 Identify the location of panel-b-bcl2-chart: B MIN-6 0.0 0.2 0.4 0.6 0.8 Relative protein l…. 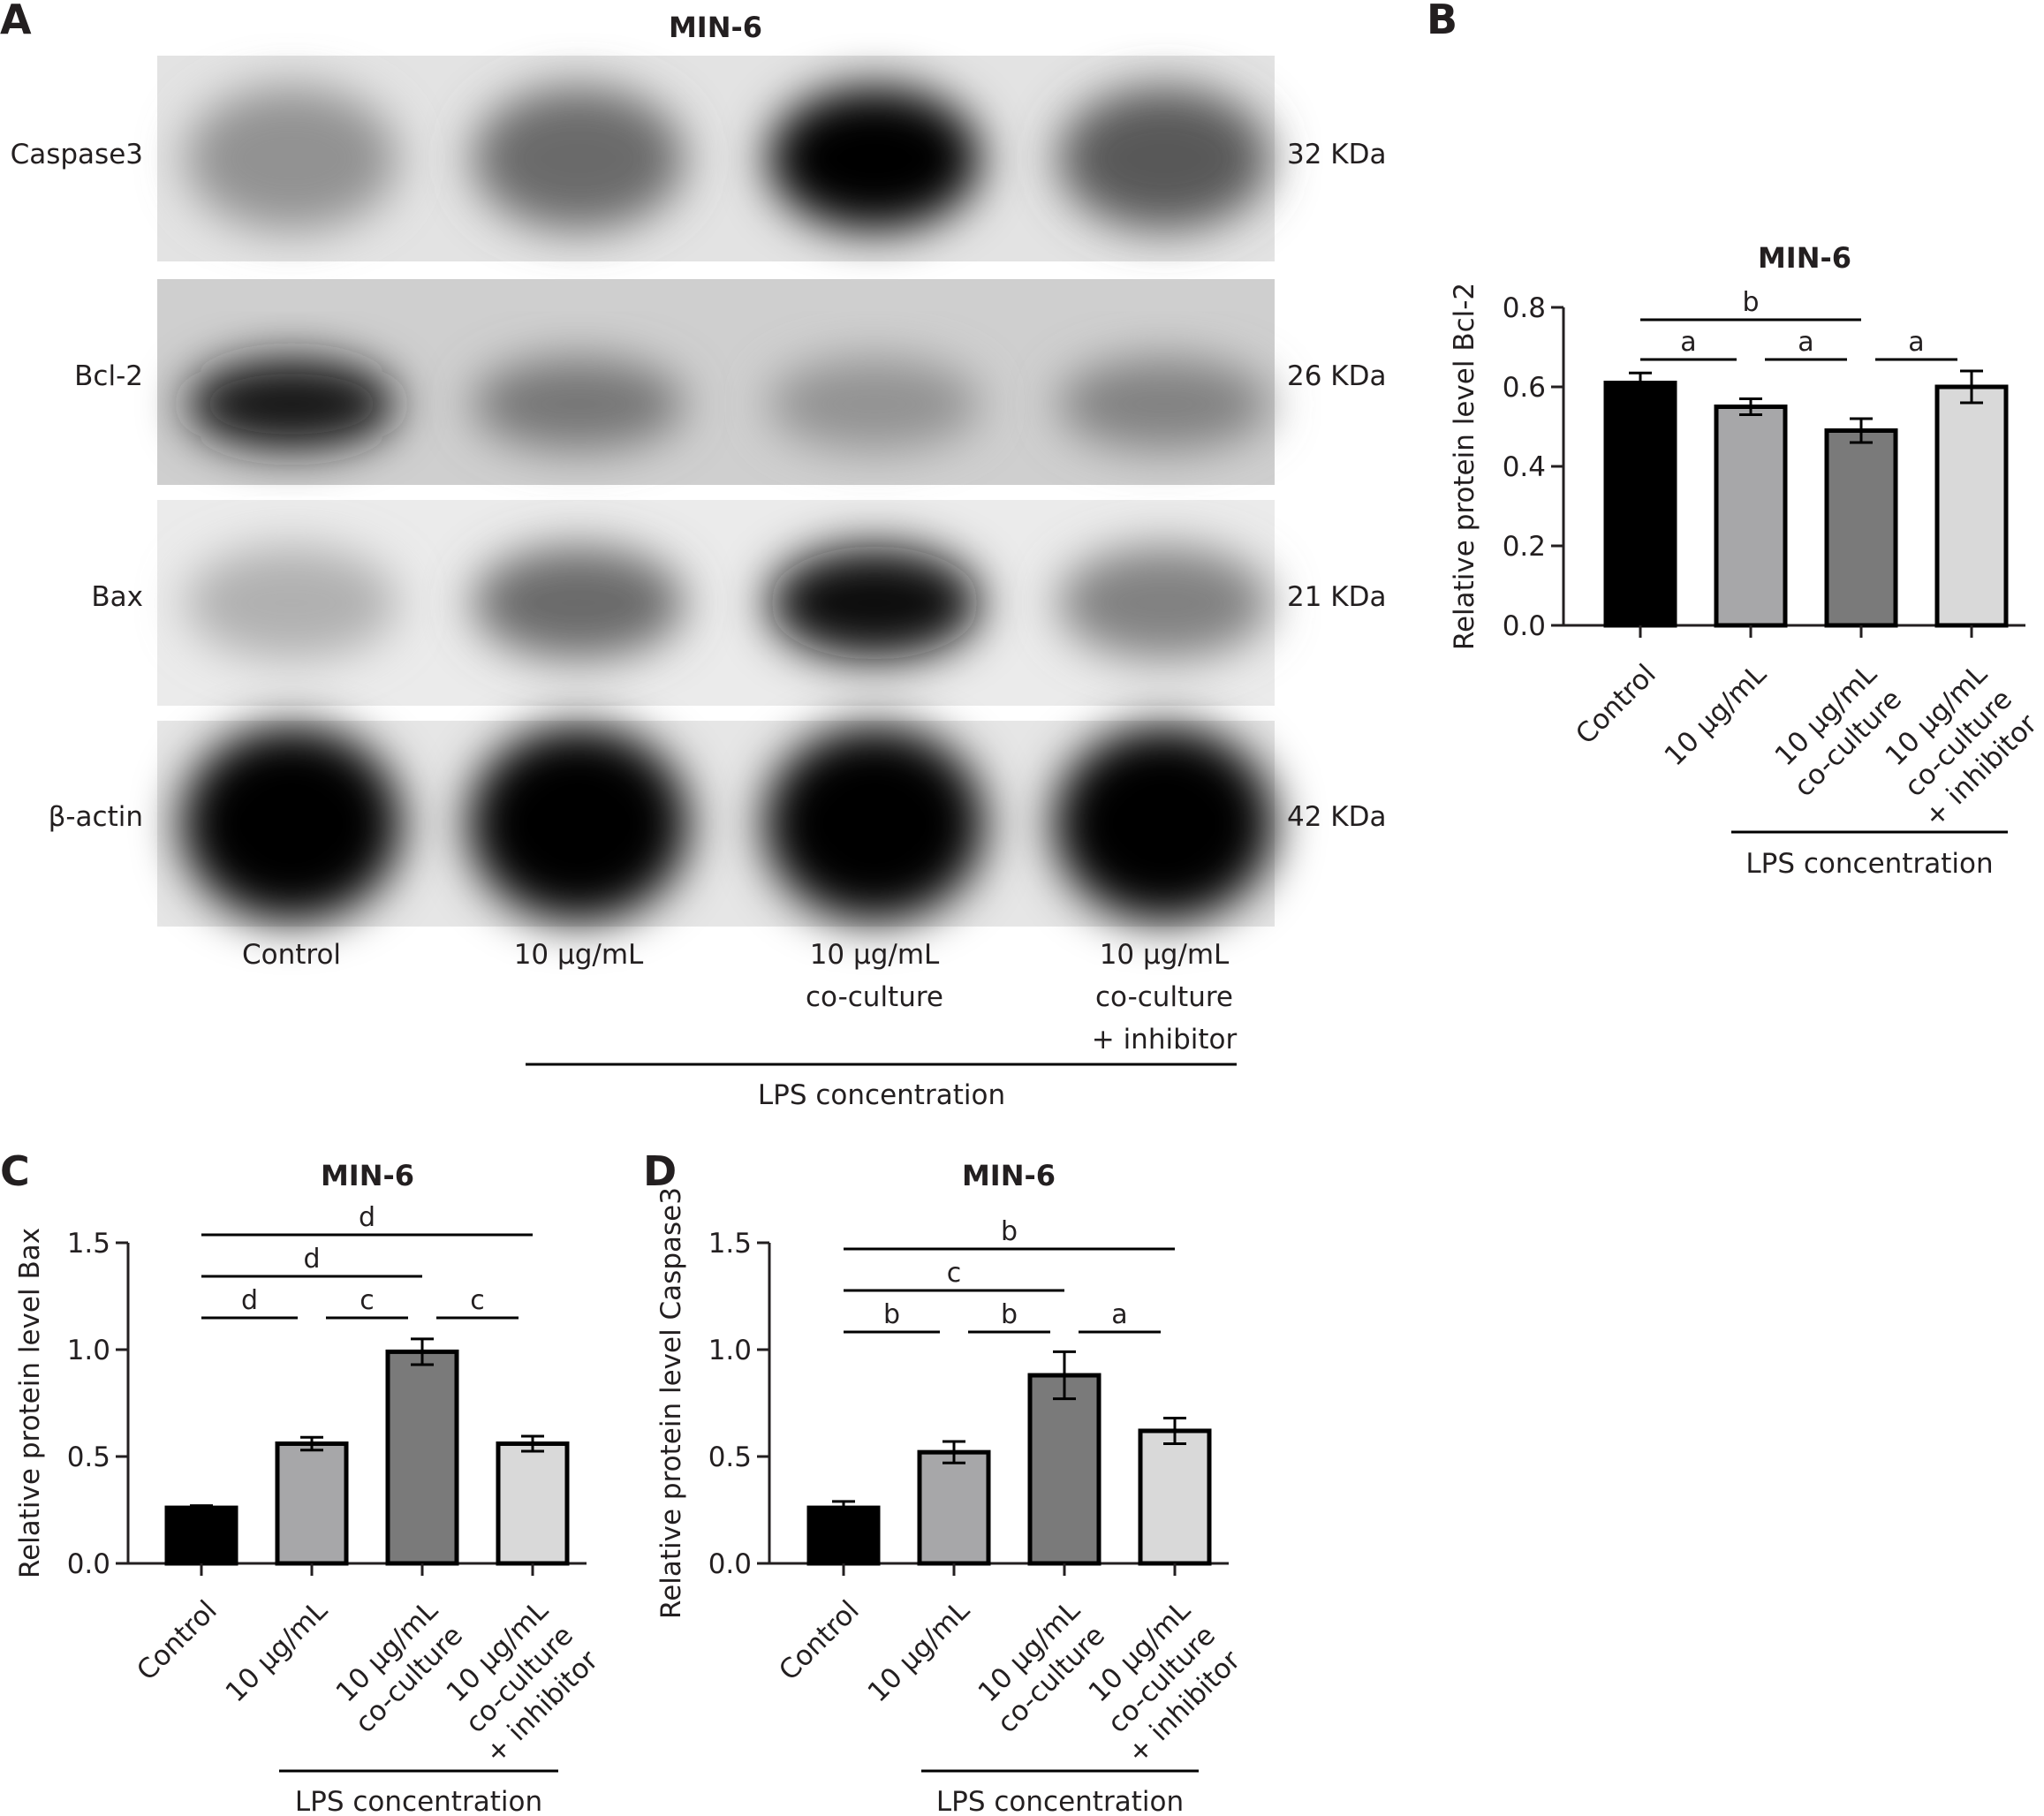
(1735, 440).